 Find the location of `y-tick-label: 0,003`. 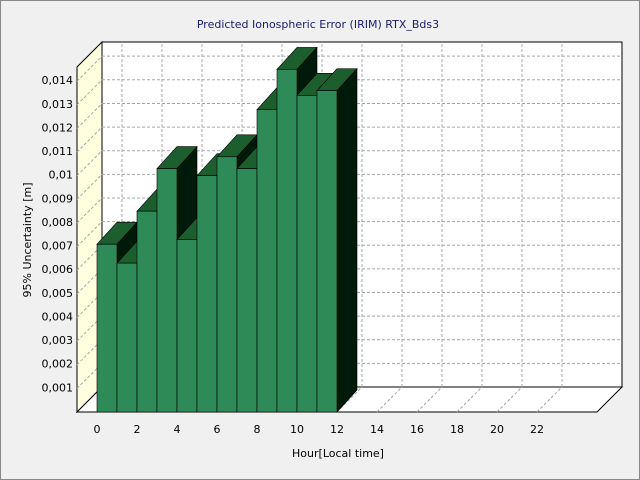

y-tick-label: 0,003 is located at coordinates (58, 340).